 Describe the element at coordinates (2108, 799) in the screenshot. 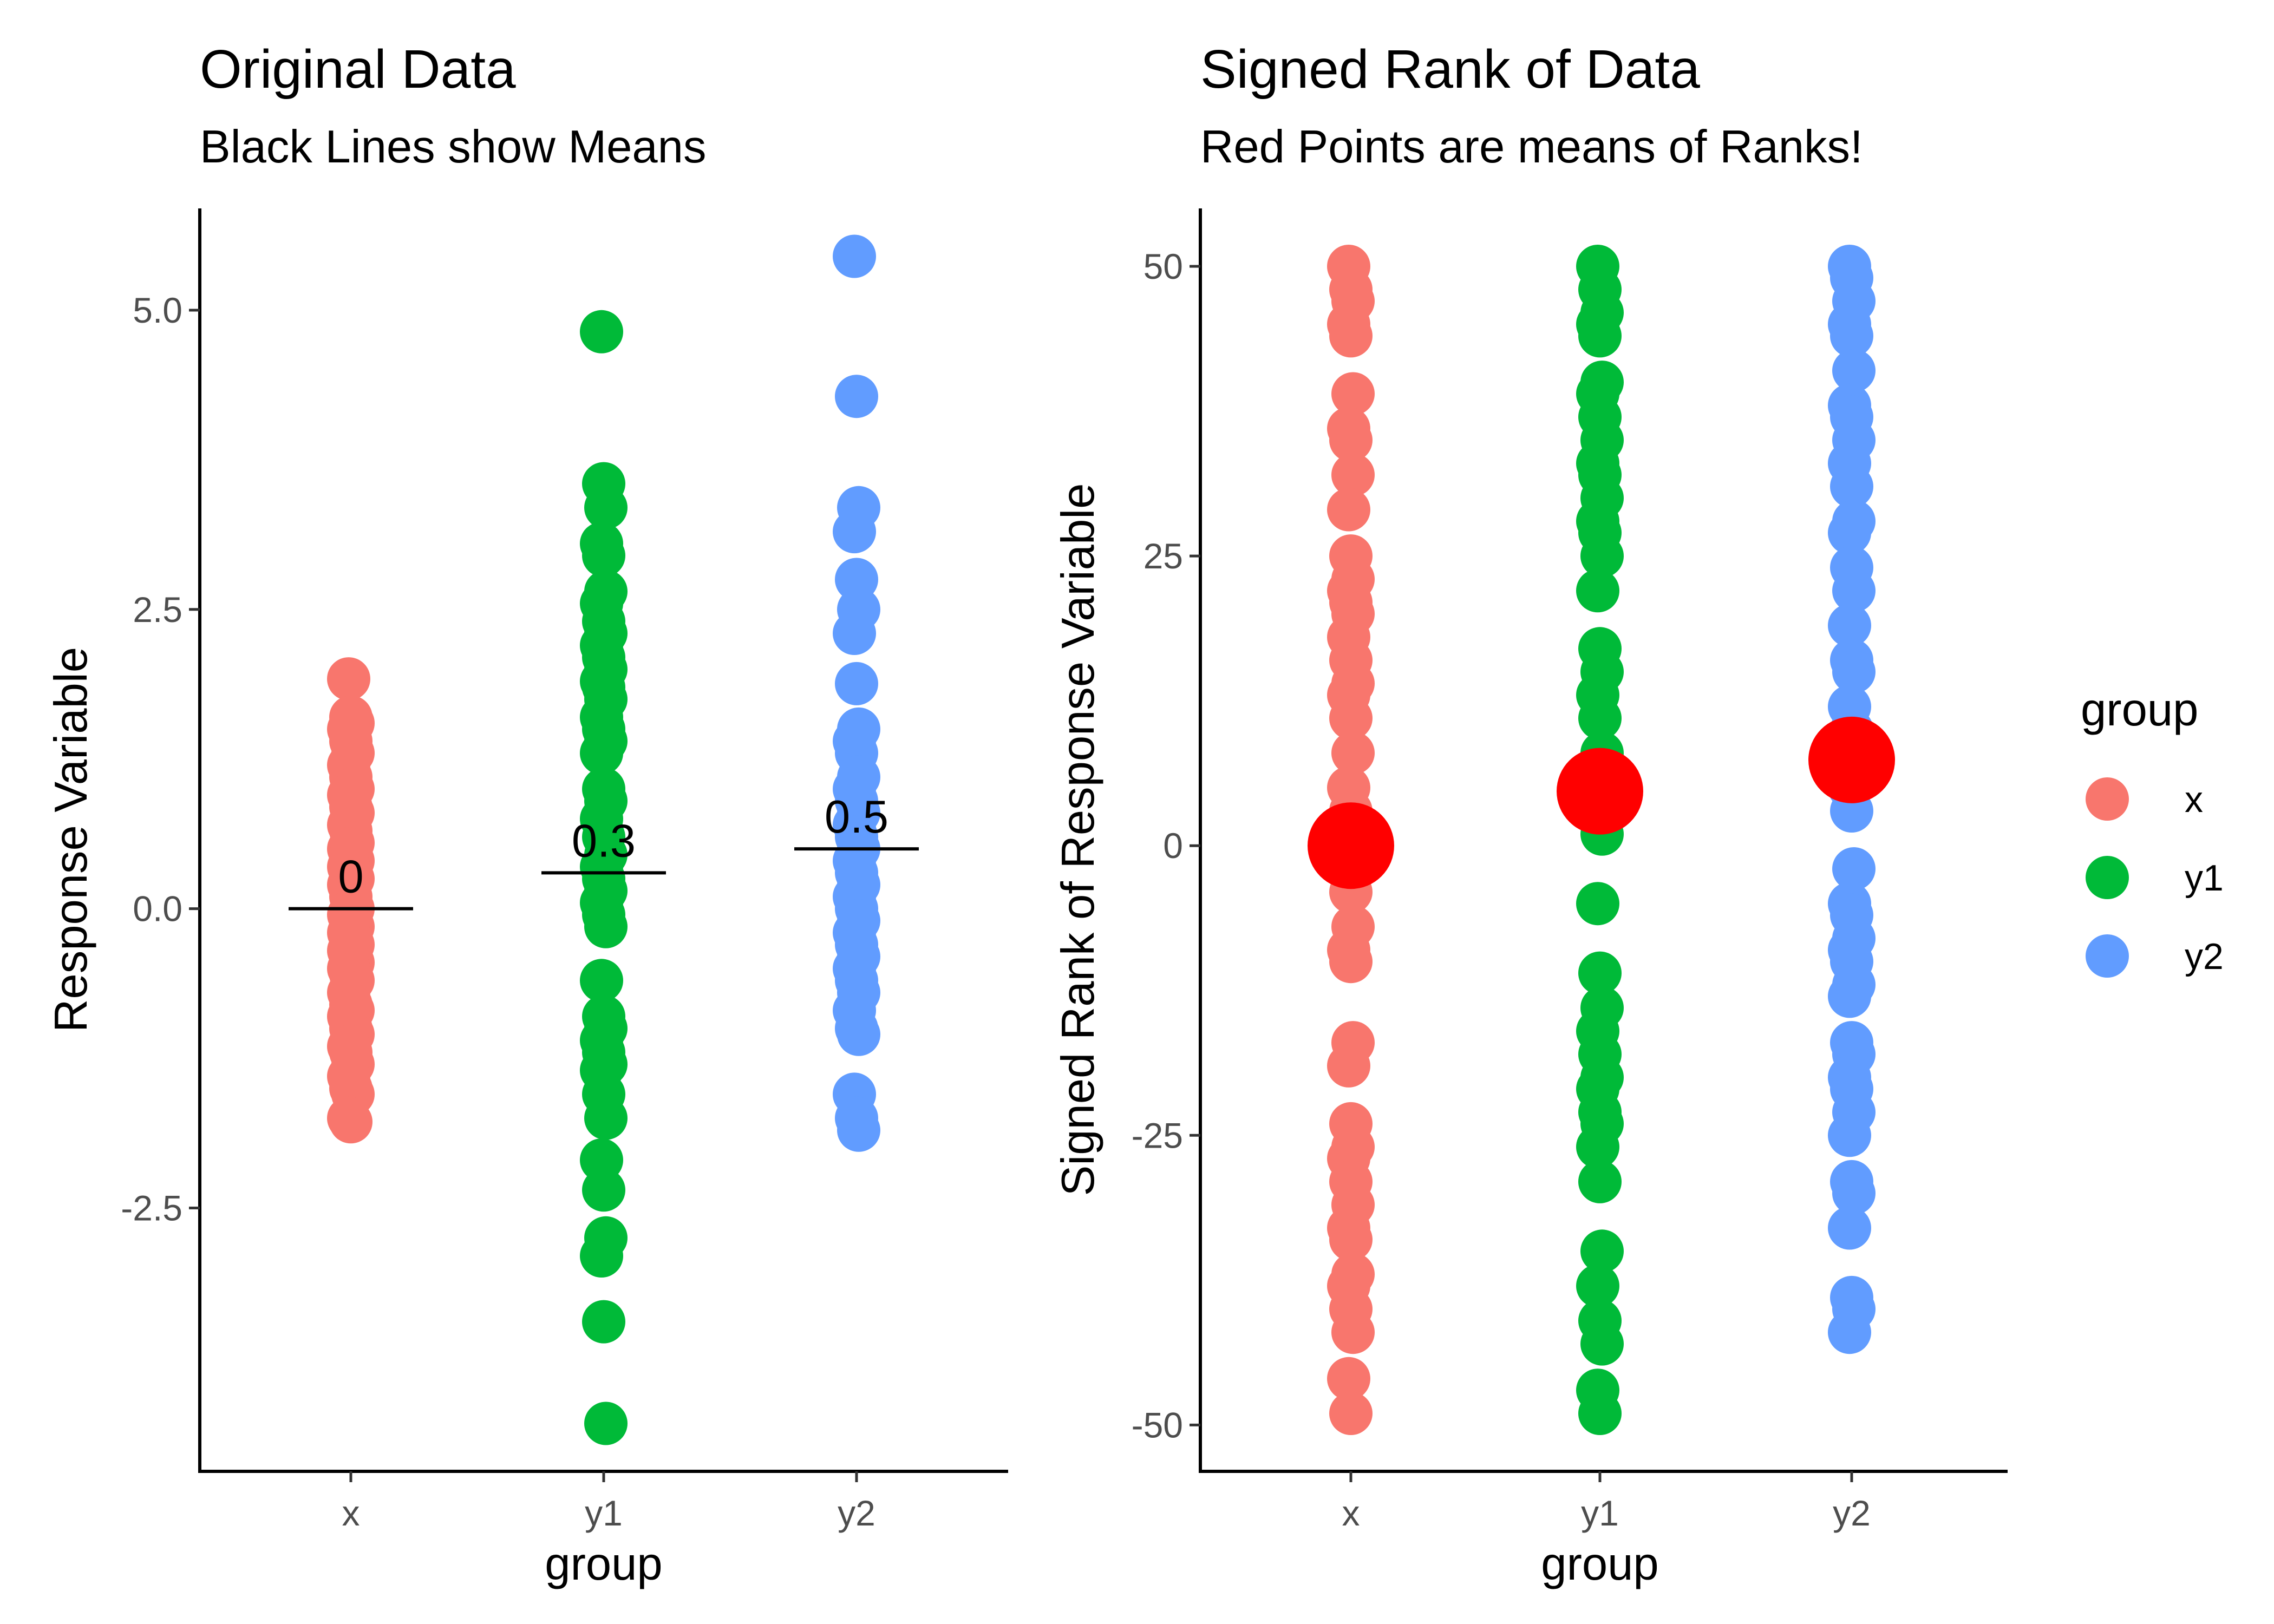

I see `legend-key-x` at that location.